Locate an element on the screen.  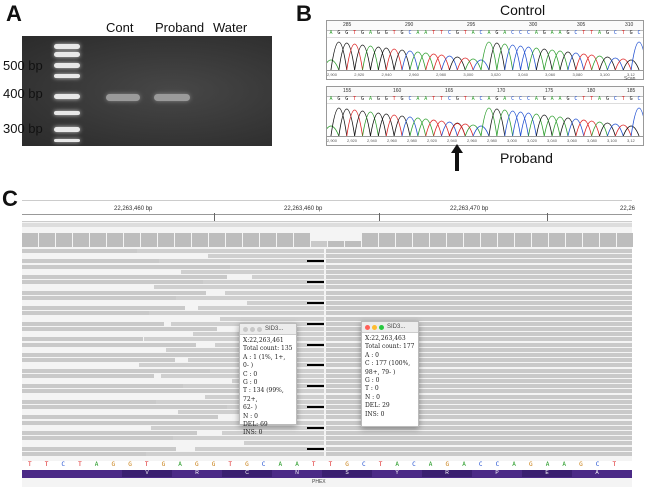
popup-line: INS: 0 is located at coordinates (375, 414).